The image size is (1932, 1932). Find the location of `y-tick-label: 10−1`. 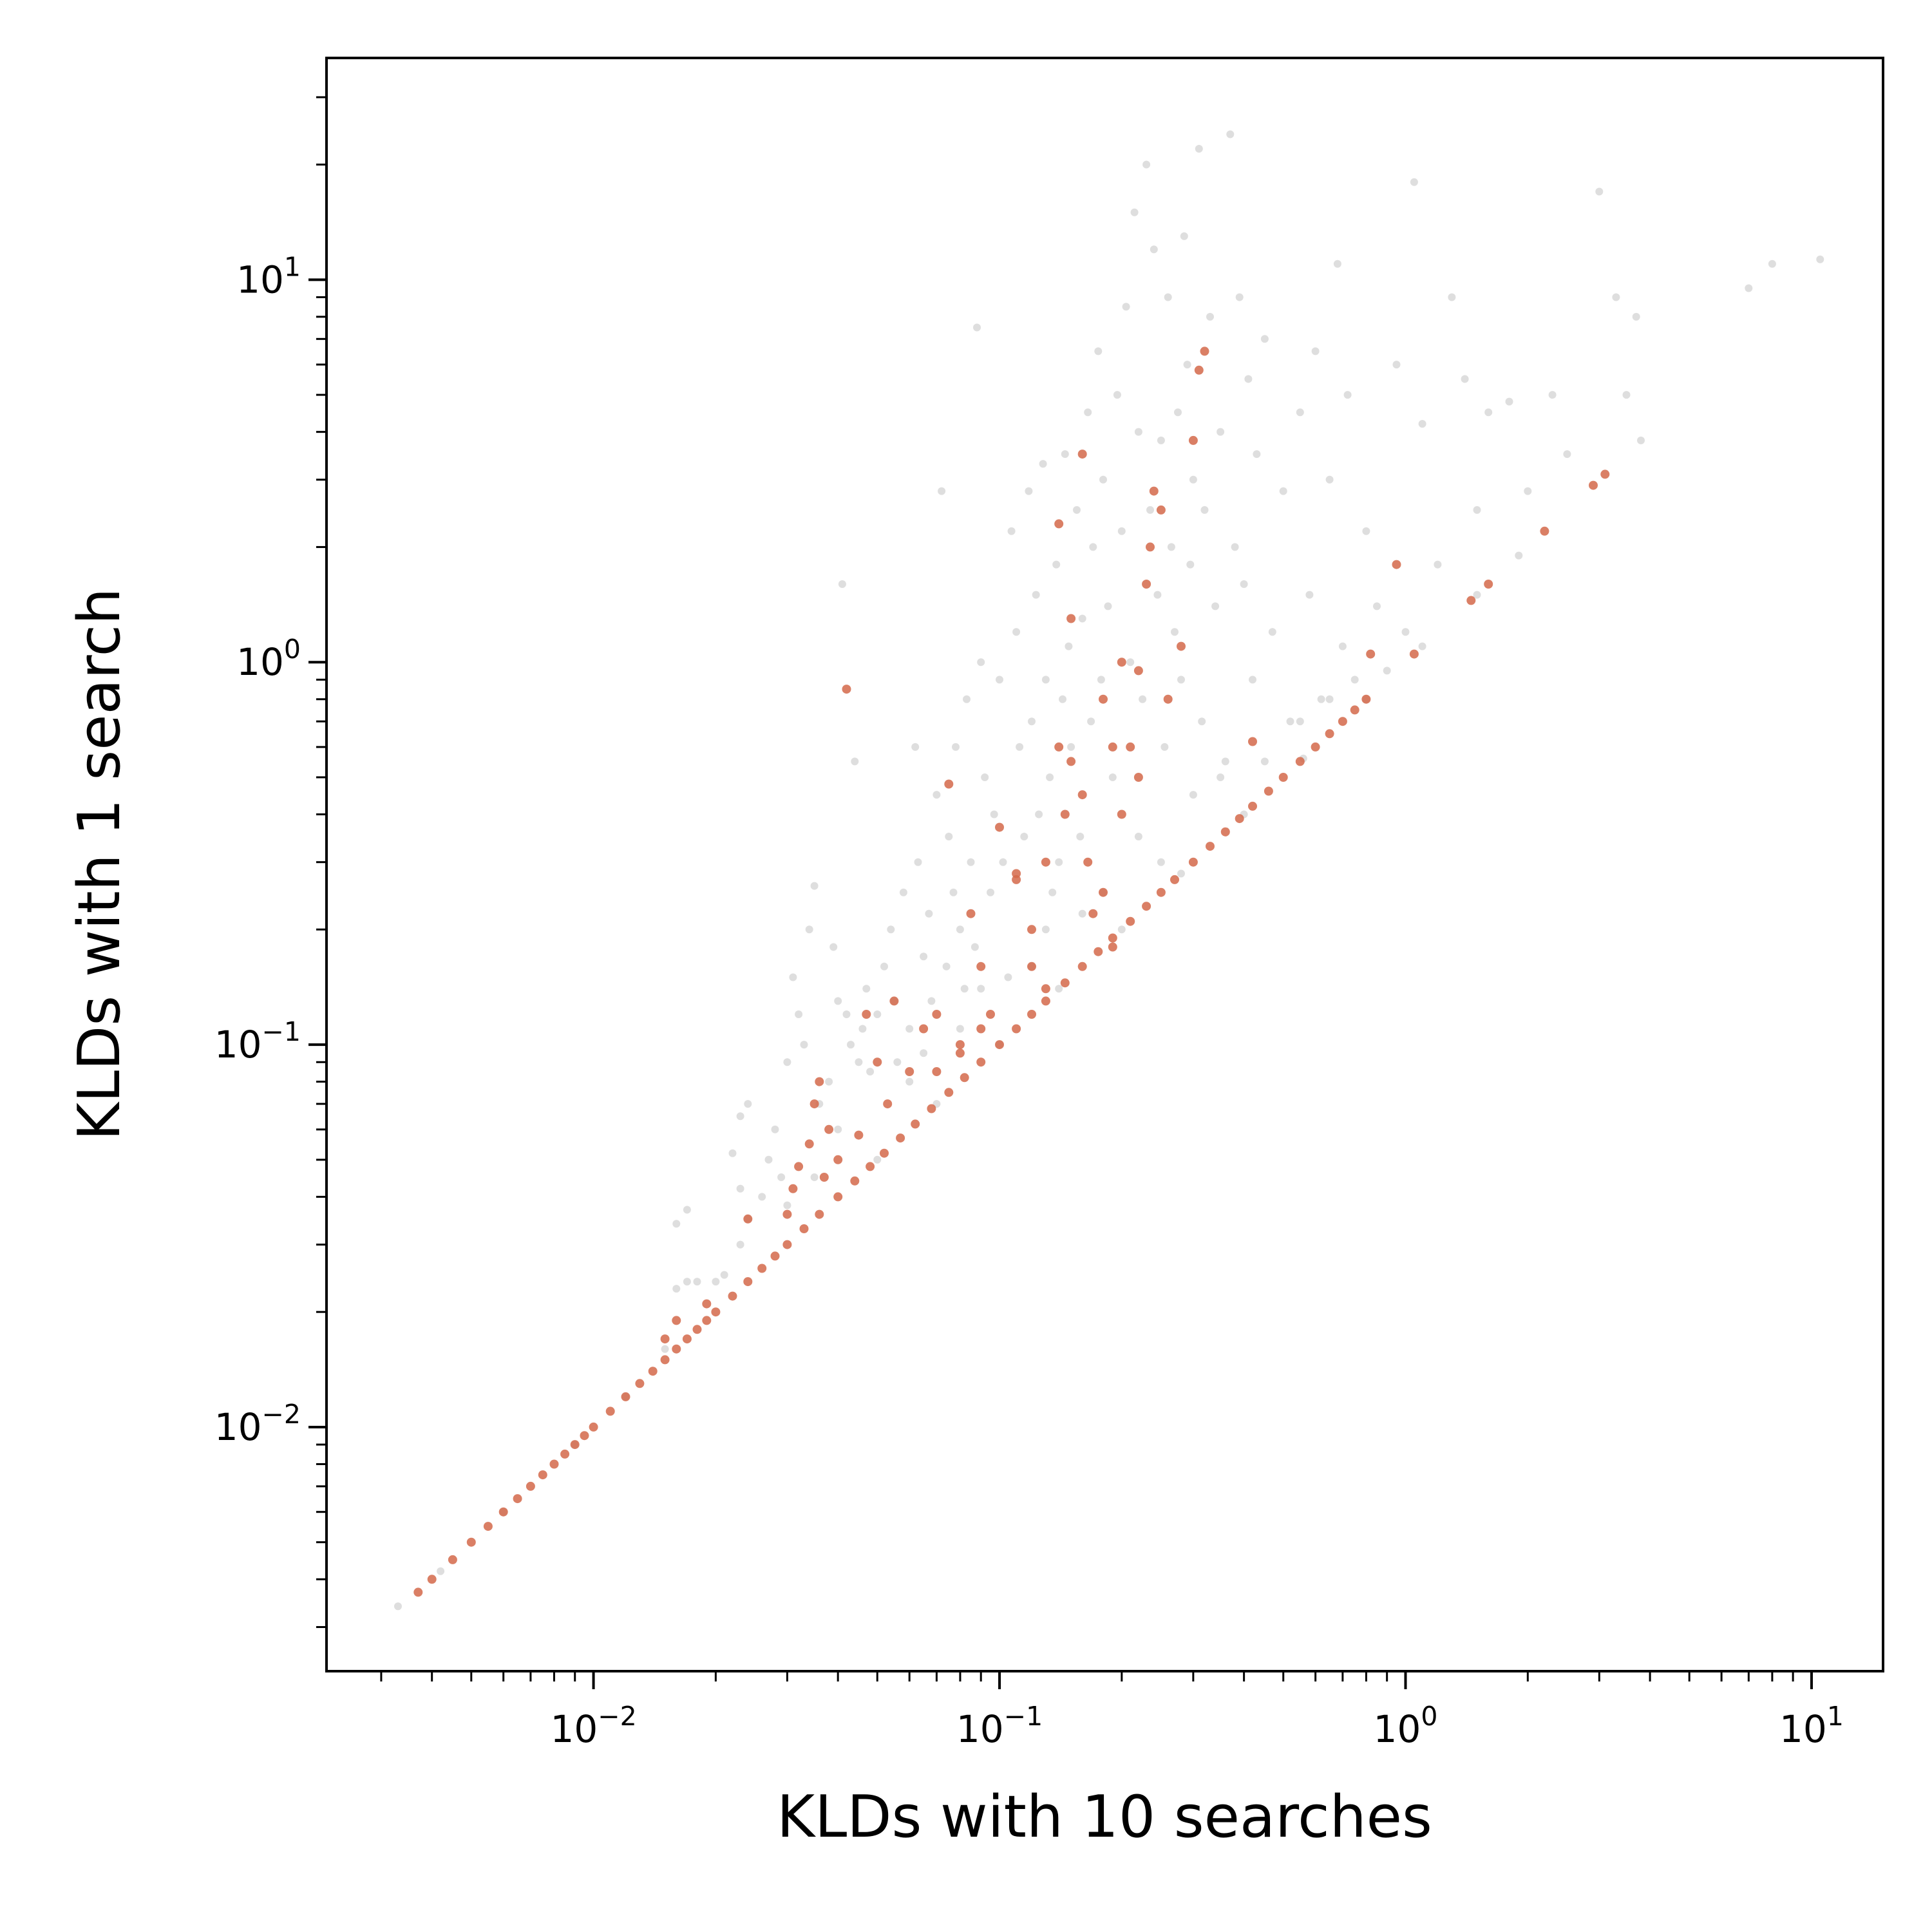

y-tick-label: 10−1 is located at coordinates (257, 1041).